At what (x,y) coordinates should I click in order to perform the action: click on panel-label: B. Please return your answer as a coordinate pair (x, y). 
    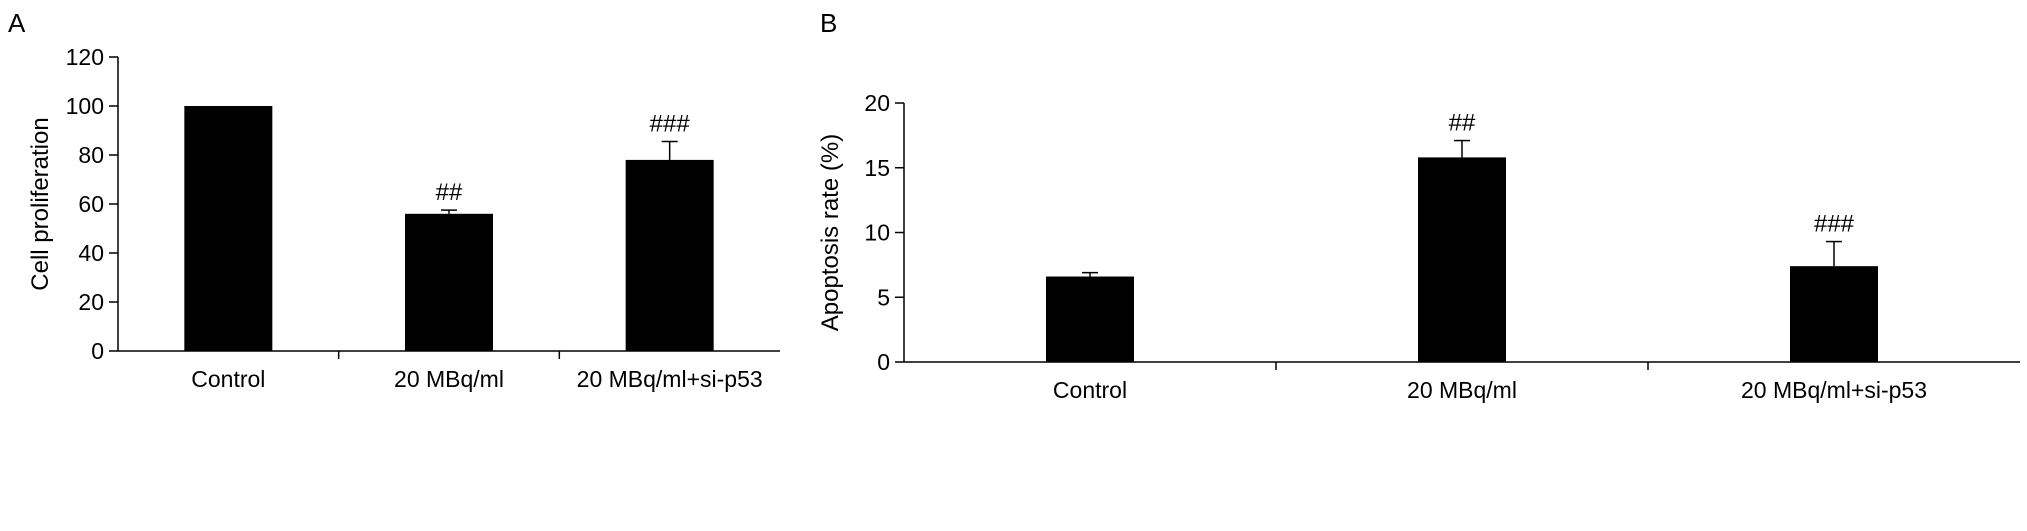
    Looking at the image, I should click on (828, 23).